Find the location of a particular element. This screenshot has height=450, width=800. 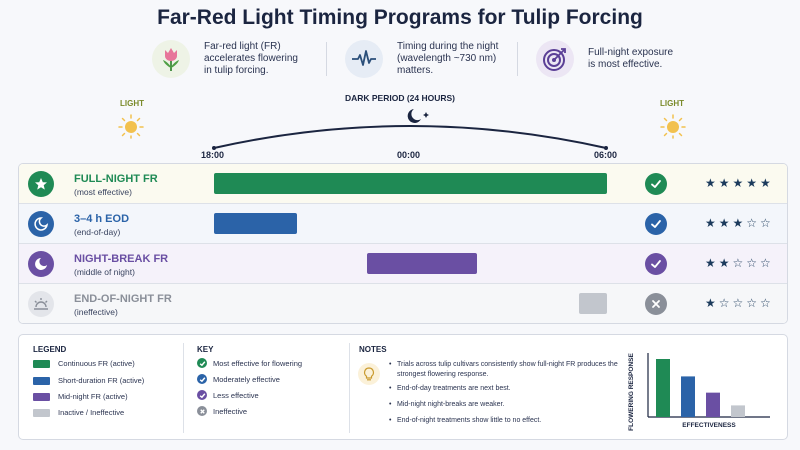

note-item: Mid-night night-breaks are weaker. is located at coordinates (508, 405).